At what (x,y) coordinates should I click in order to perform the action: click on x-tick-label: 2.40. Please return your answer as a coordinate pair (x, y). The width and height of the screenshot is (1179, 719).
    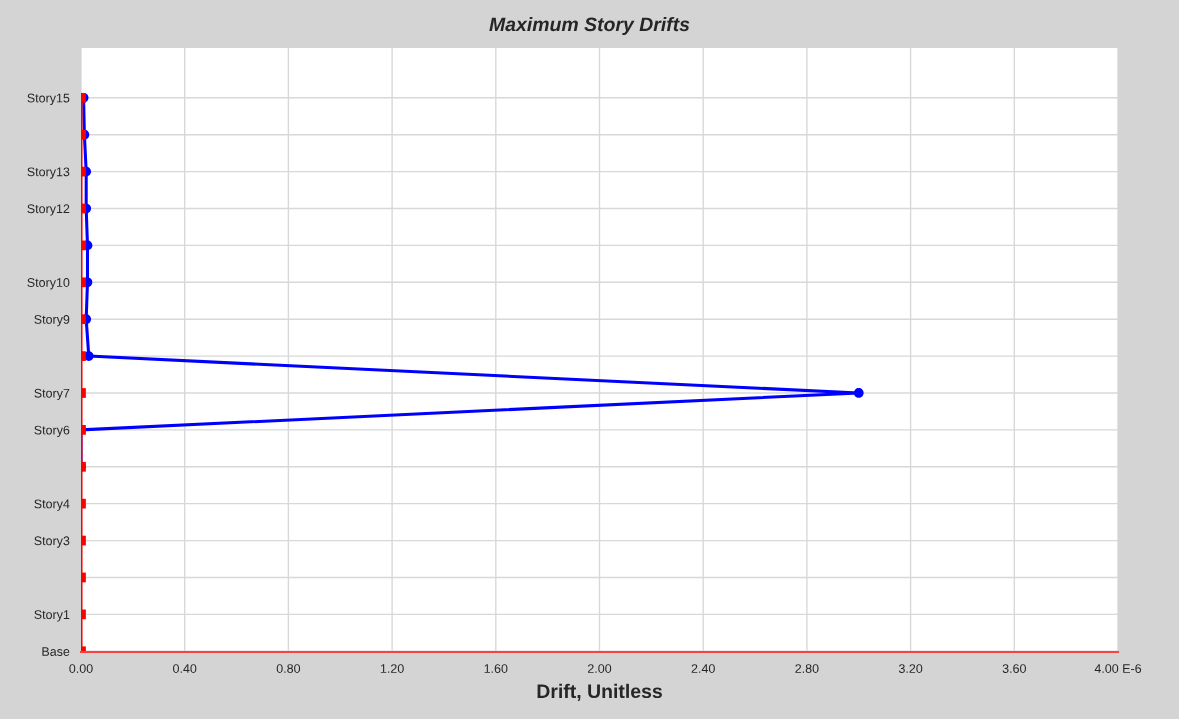
    Looking at the image, I should click on (703, 668).